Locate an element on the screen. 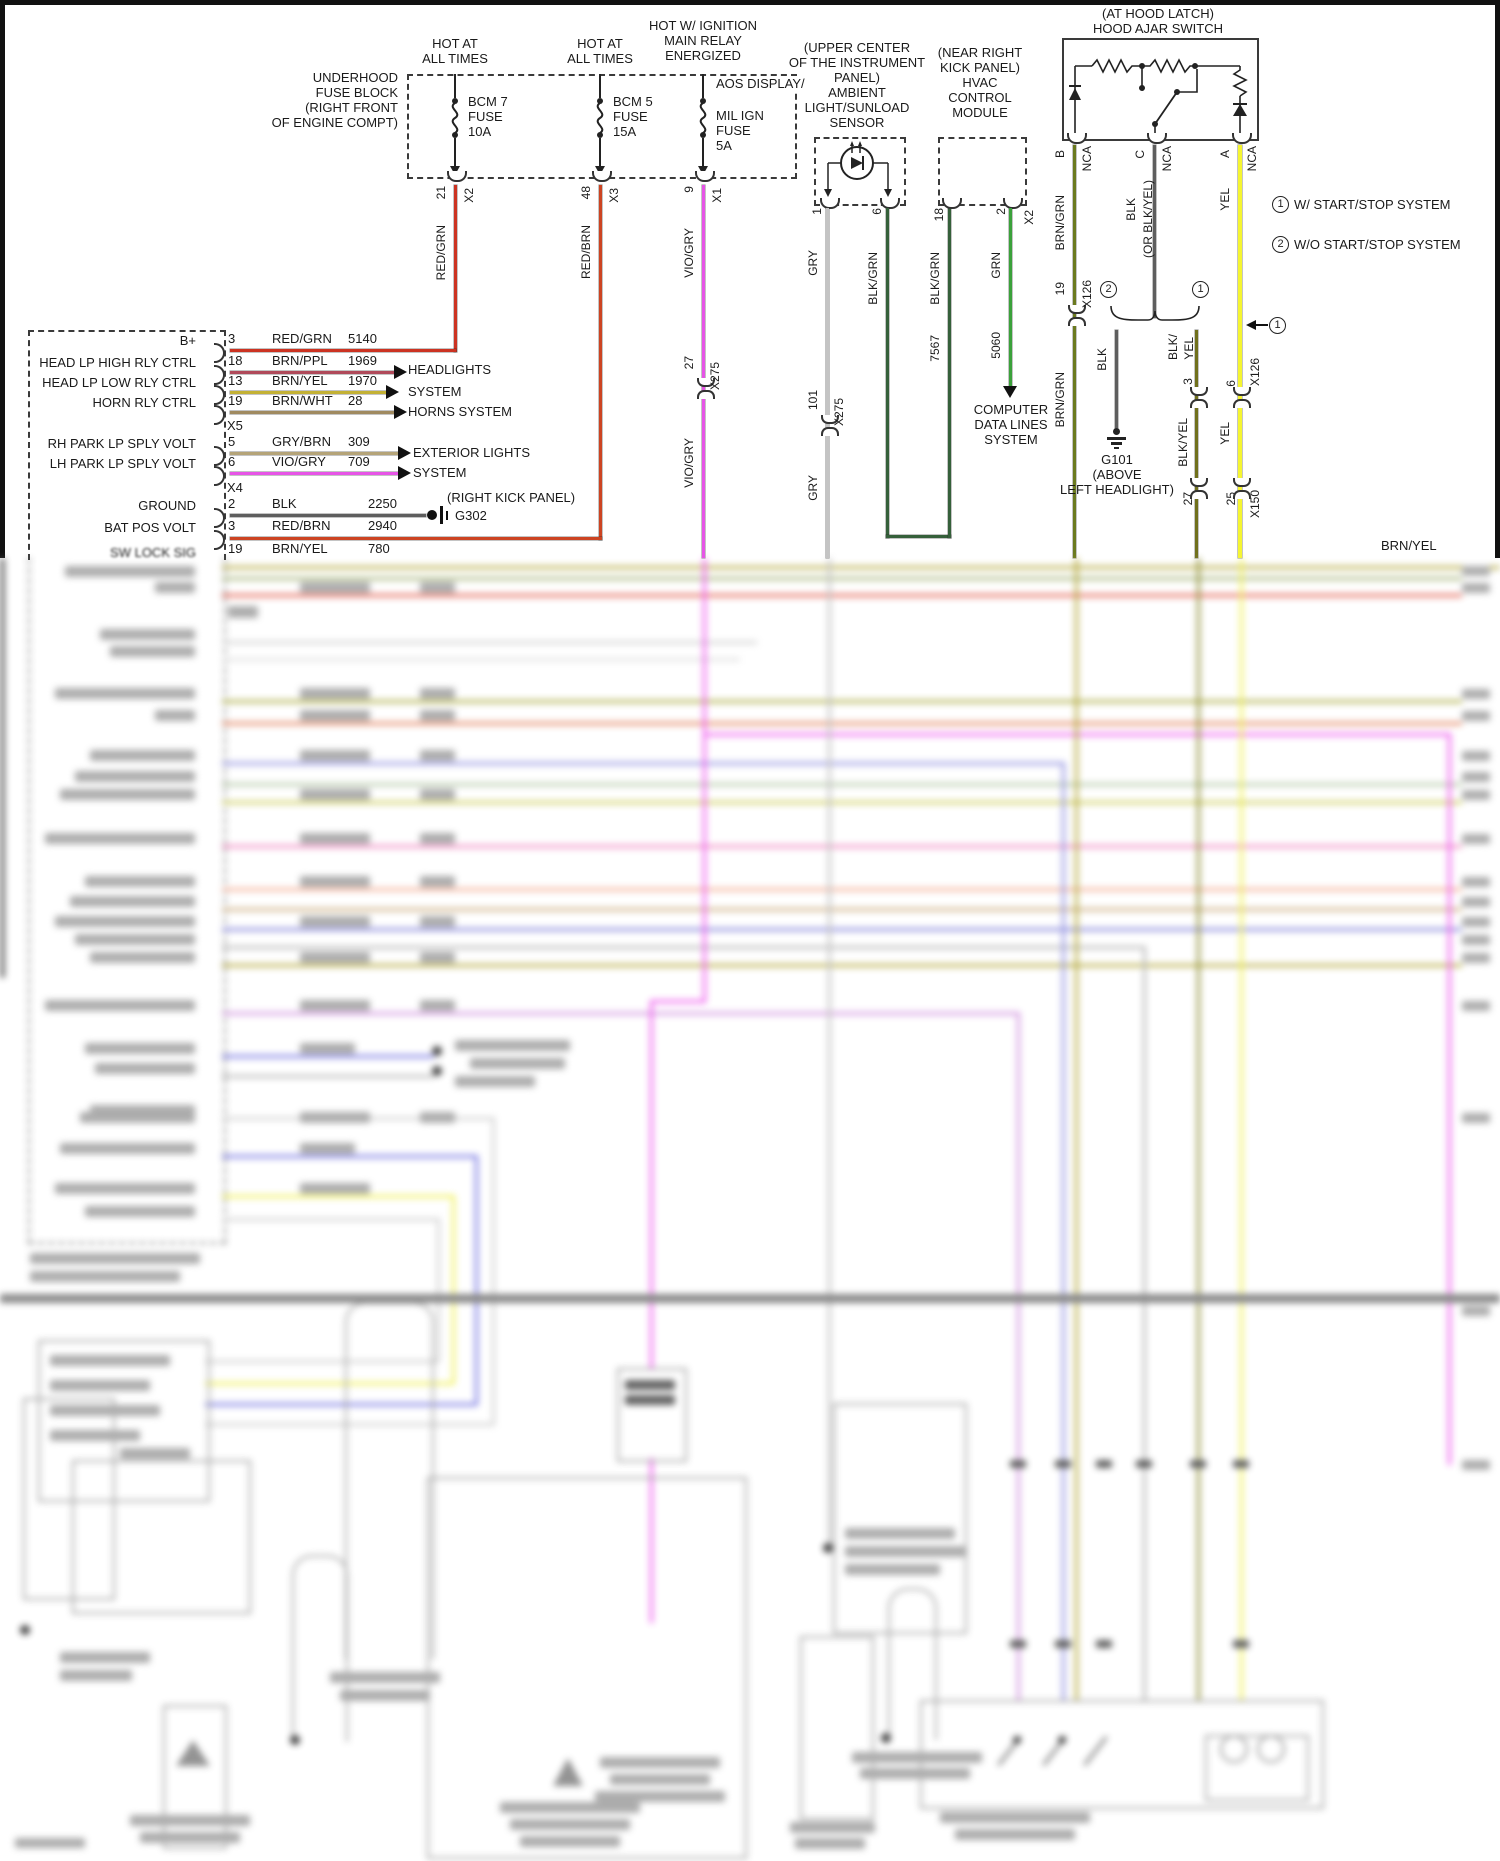  wire-brn-grn is located at coordinates (1074, 351).